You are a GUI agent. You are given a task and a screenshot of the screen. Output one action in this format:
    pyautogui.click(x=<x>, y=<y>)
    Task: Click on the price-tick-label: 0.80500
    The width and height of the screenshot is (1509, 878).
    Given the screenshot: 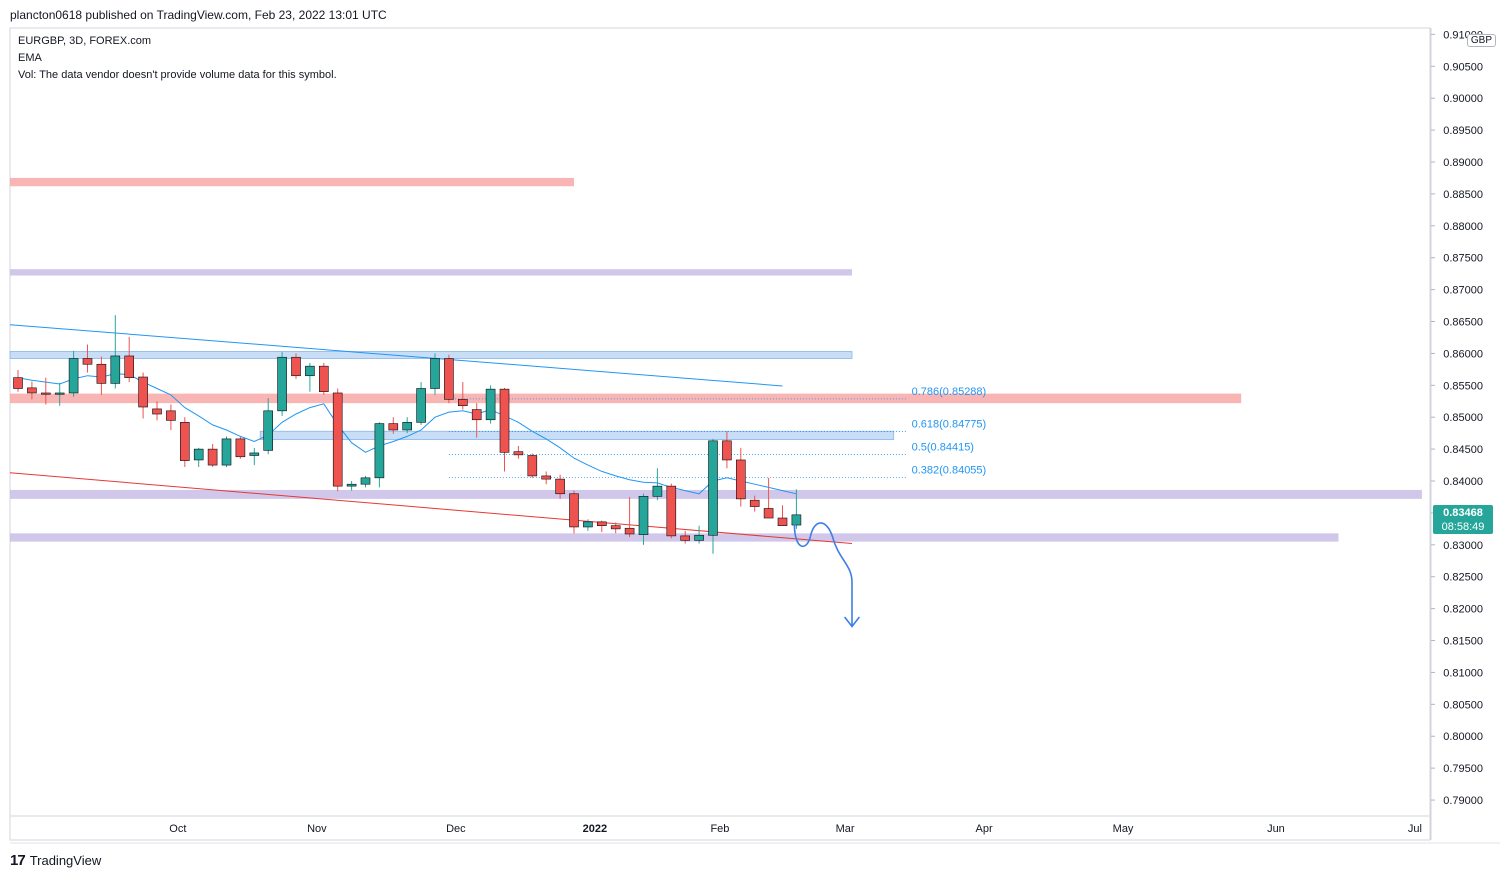 What is the action you would take?
    pyautogui.click(x=1463, y=705)
    